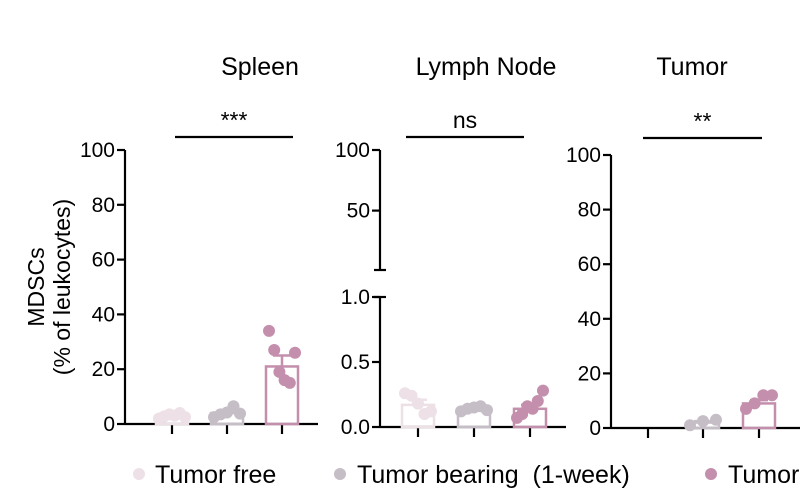 The width and height of the screenshot is (802, 504). Describe the element at coordinates (215, 475) in the screenshot. I see `legend-label-tumor-free: Tumor free` at that location.